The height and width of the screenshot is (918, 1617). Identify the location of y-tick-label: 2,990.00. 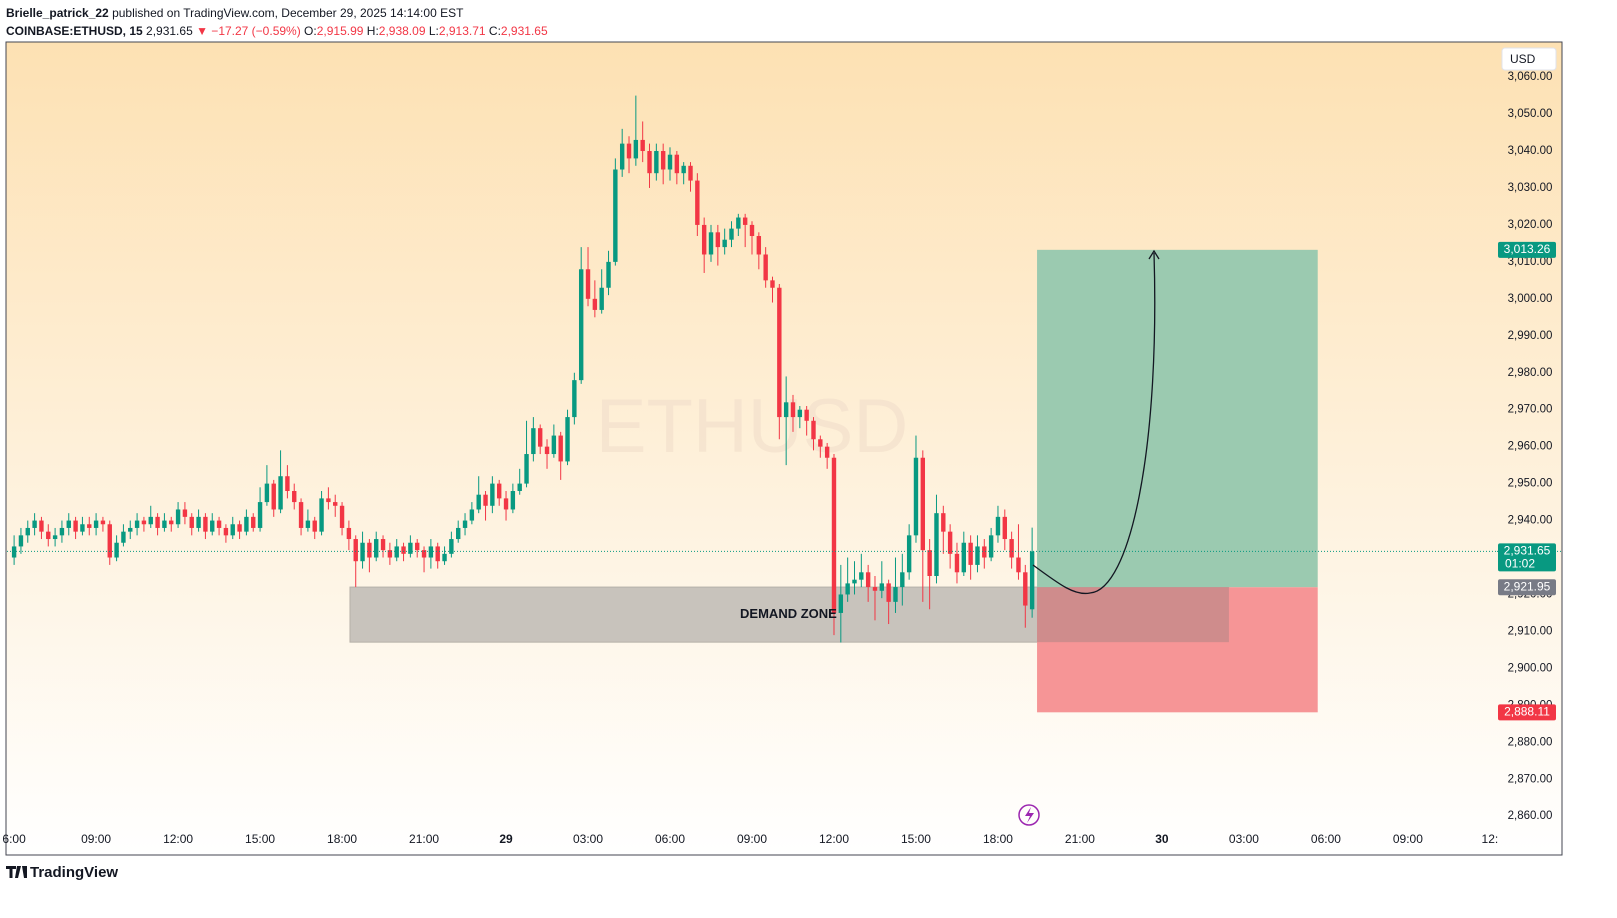
(1530, 336).